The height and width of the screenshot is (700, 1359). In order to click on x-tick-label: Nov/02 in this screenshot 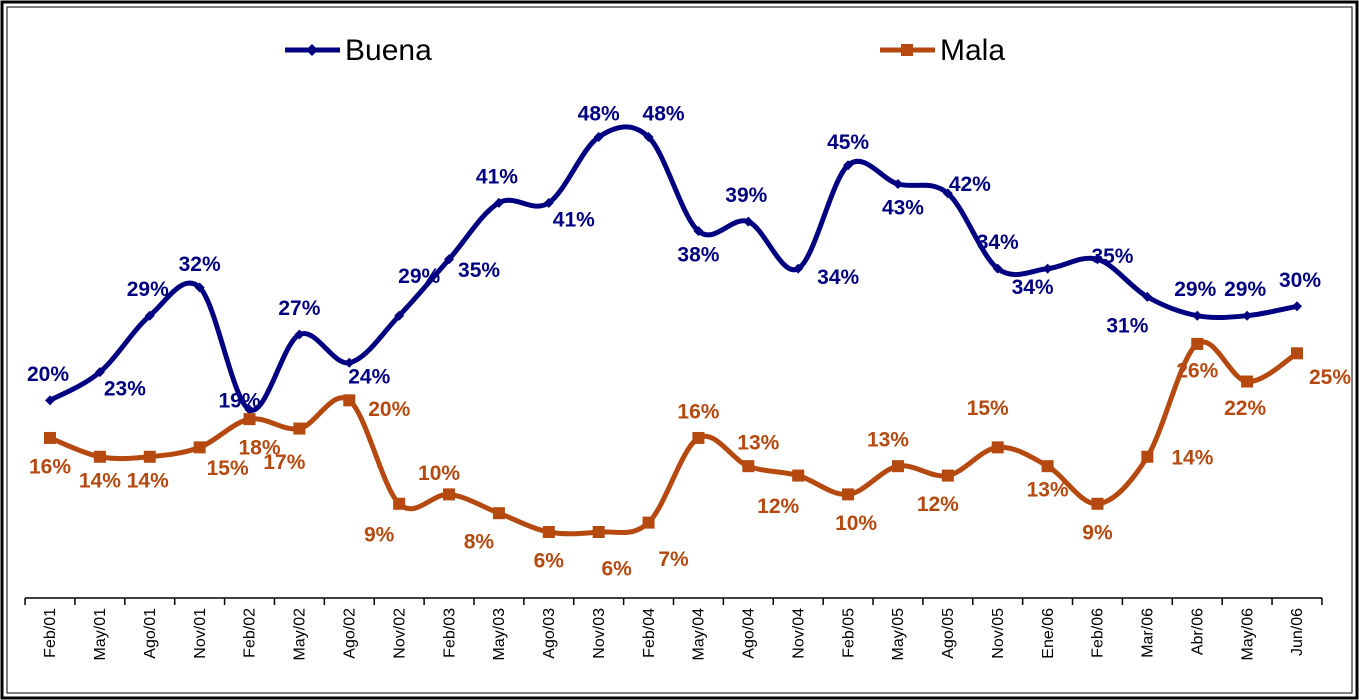, I will do `click(399, 633)`.